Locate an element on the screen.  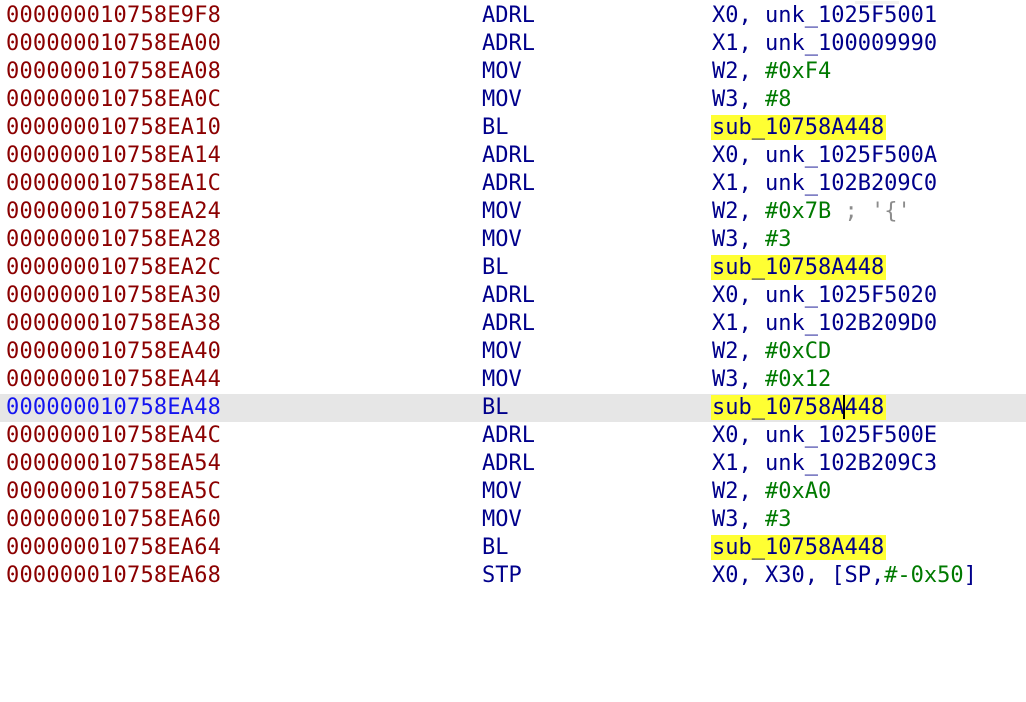
listing-row: 000000010758EA24 MOV W2, #0x7B ; '{' is located at coordinates (513, 212).